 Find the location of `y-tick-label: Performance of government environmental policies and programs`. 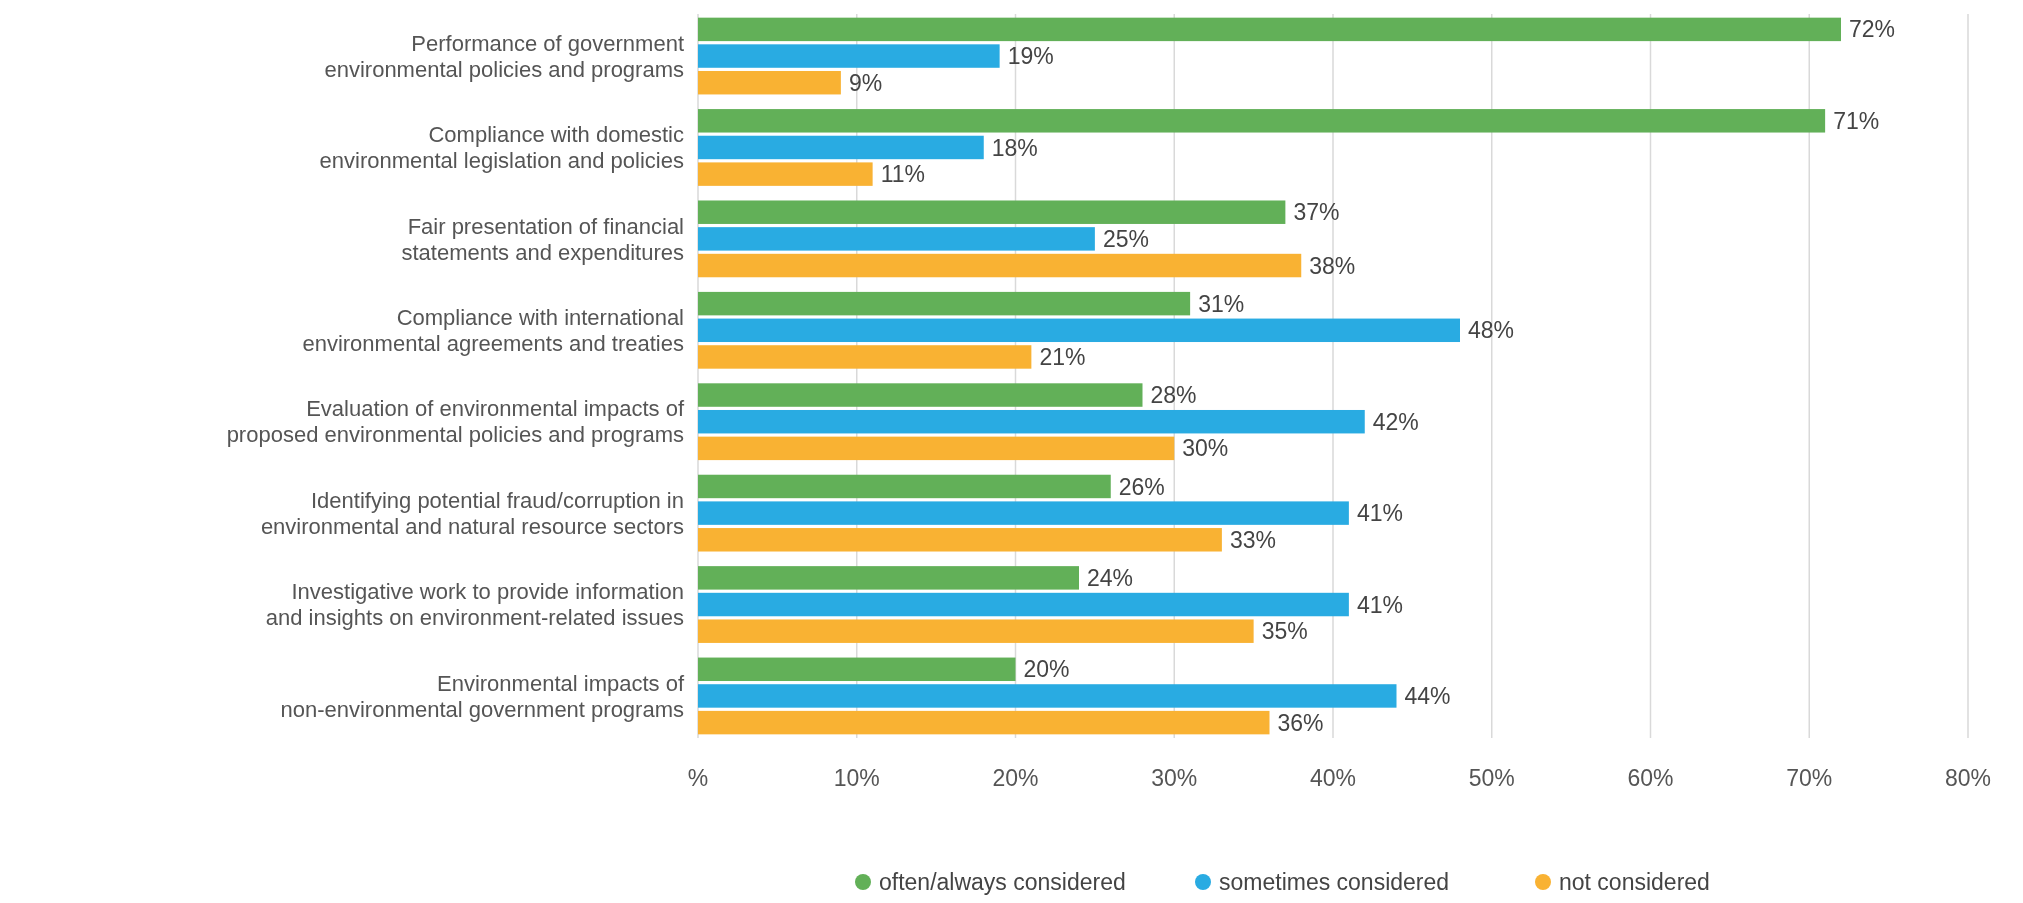

y-tick-label: Performance of government environmental policies and programs is located at coordinates (504, 56).